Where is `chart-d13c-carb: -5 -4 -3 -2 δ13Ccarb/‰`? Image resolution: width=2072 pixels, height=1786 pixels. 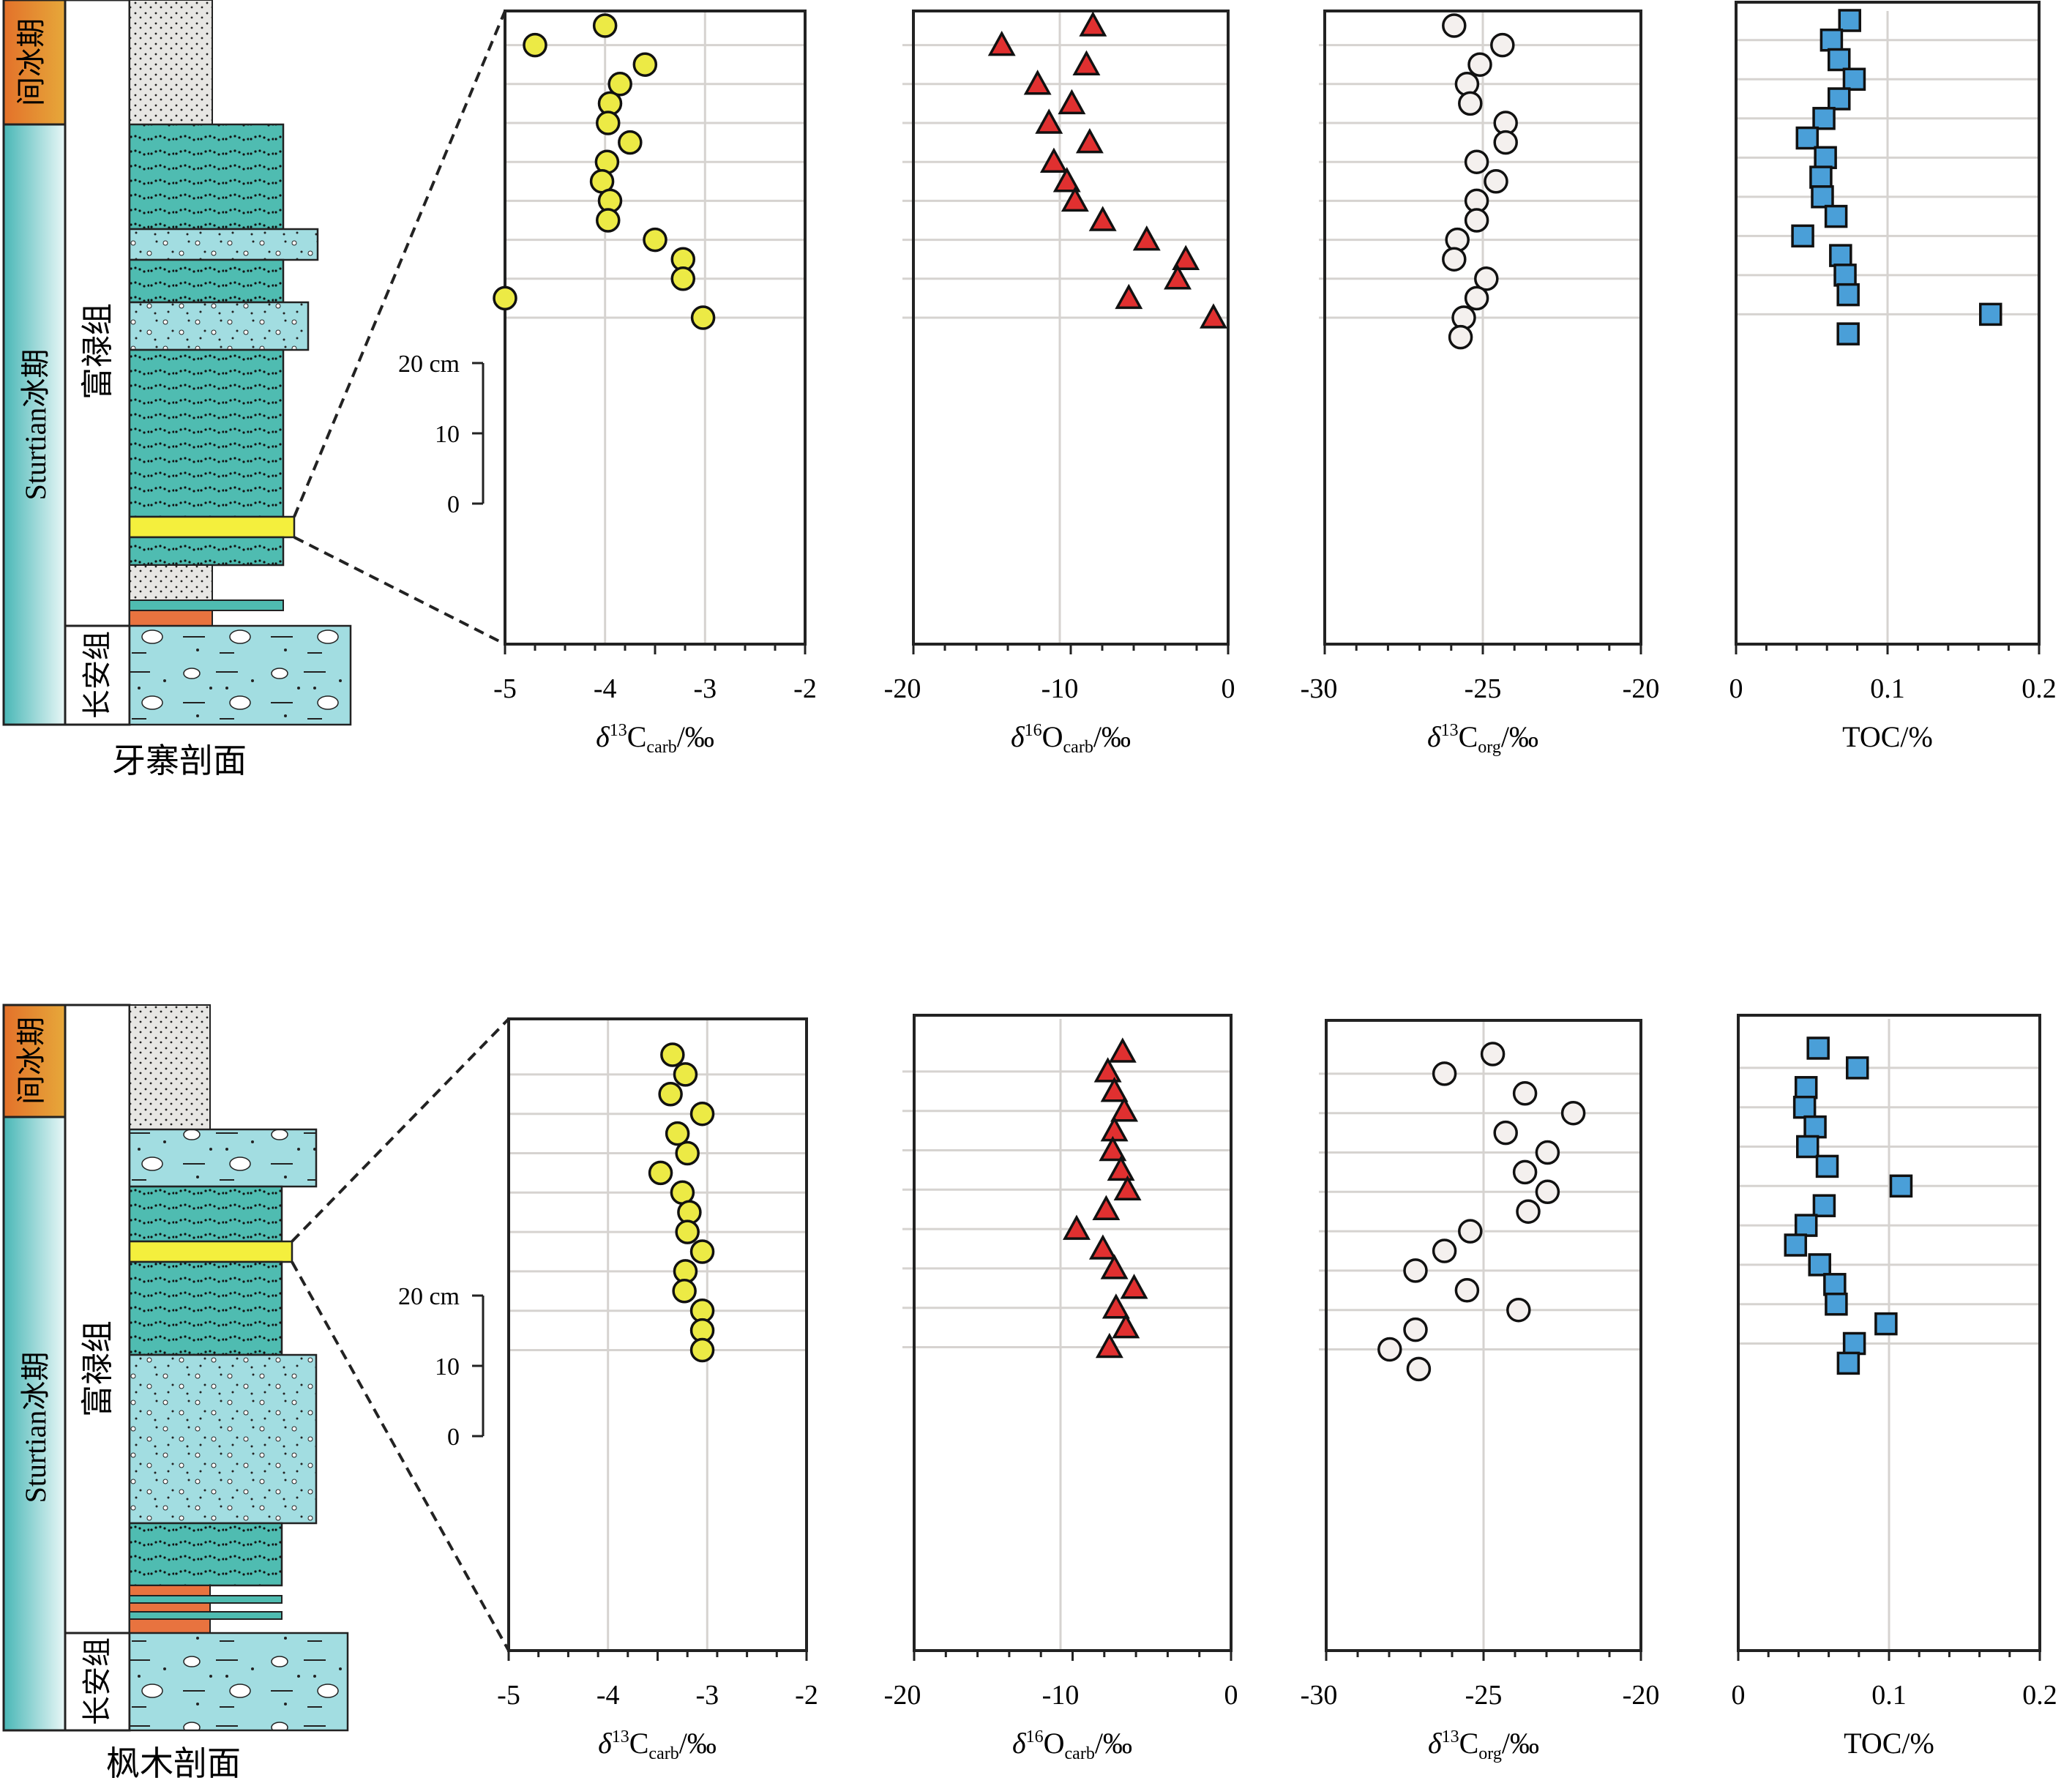
chart-d13c-carb: -5 -4 -3 -2 δ13Ccarb/‰ is located at coordinates (655, 383).